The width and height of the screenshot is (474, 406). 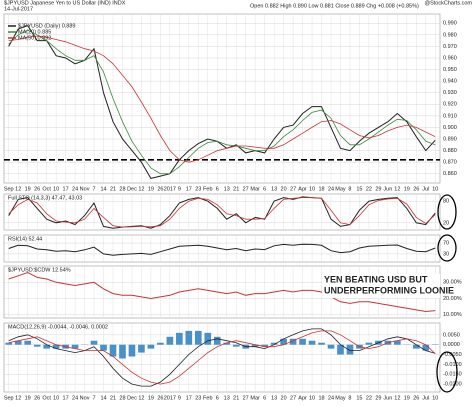 What do you see at coordinates (179, 189) in the screenshot?
I see `x-tick-label: 9` at bounding box center [179, 189].